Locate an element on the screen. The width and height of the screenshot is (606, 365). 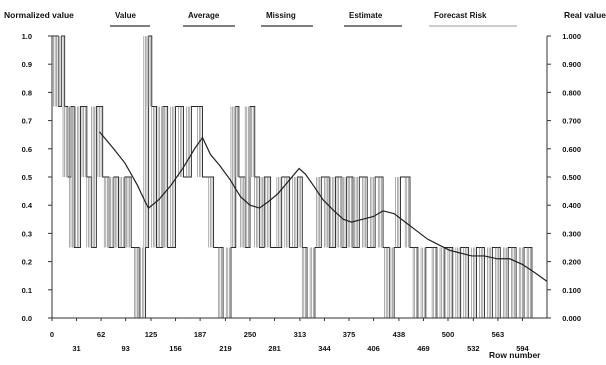
y-tick-label-left: 0.1 is located at coordinates (27, 290).